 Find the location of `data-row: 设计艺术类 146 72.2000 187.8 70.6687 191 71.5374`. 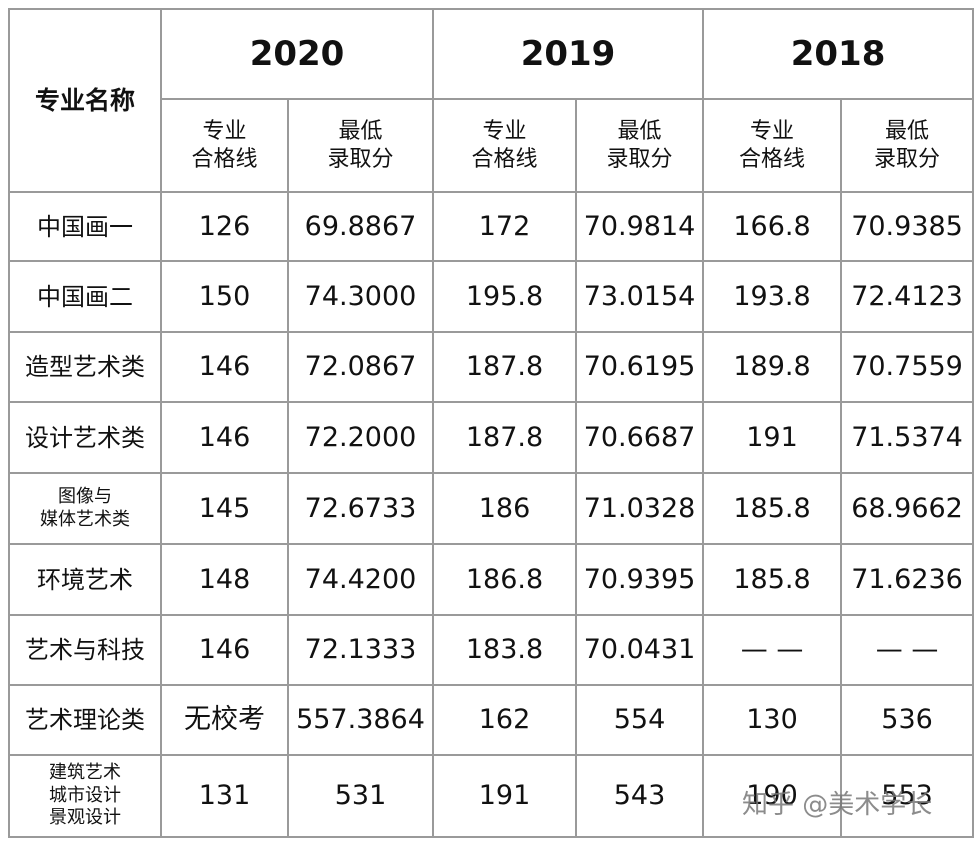

data-row: 设计艺术类 146 72.2000 187.8 70.6687 191 71.5374 is located at coordinates (491, 437).